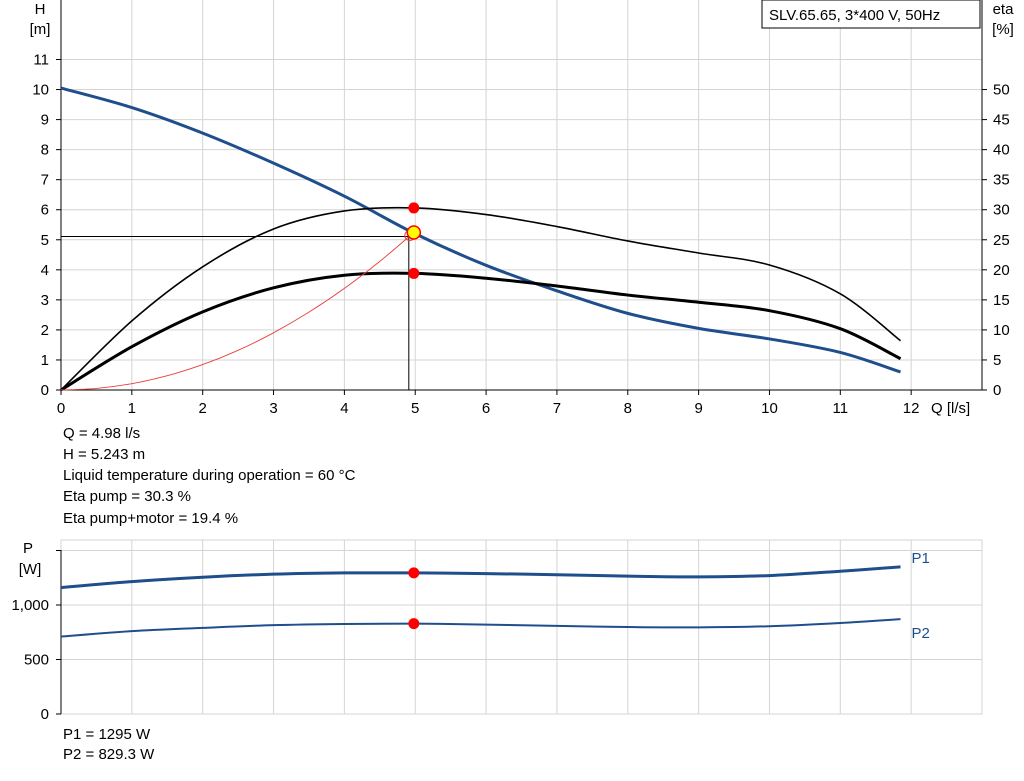 This screenshot has width=1024, height=781. I want to click on y2-tick-label: 10, so click(1001, 330).